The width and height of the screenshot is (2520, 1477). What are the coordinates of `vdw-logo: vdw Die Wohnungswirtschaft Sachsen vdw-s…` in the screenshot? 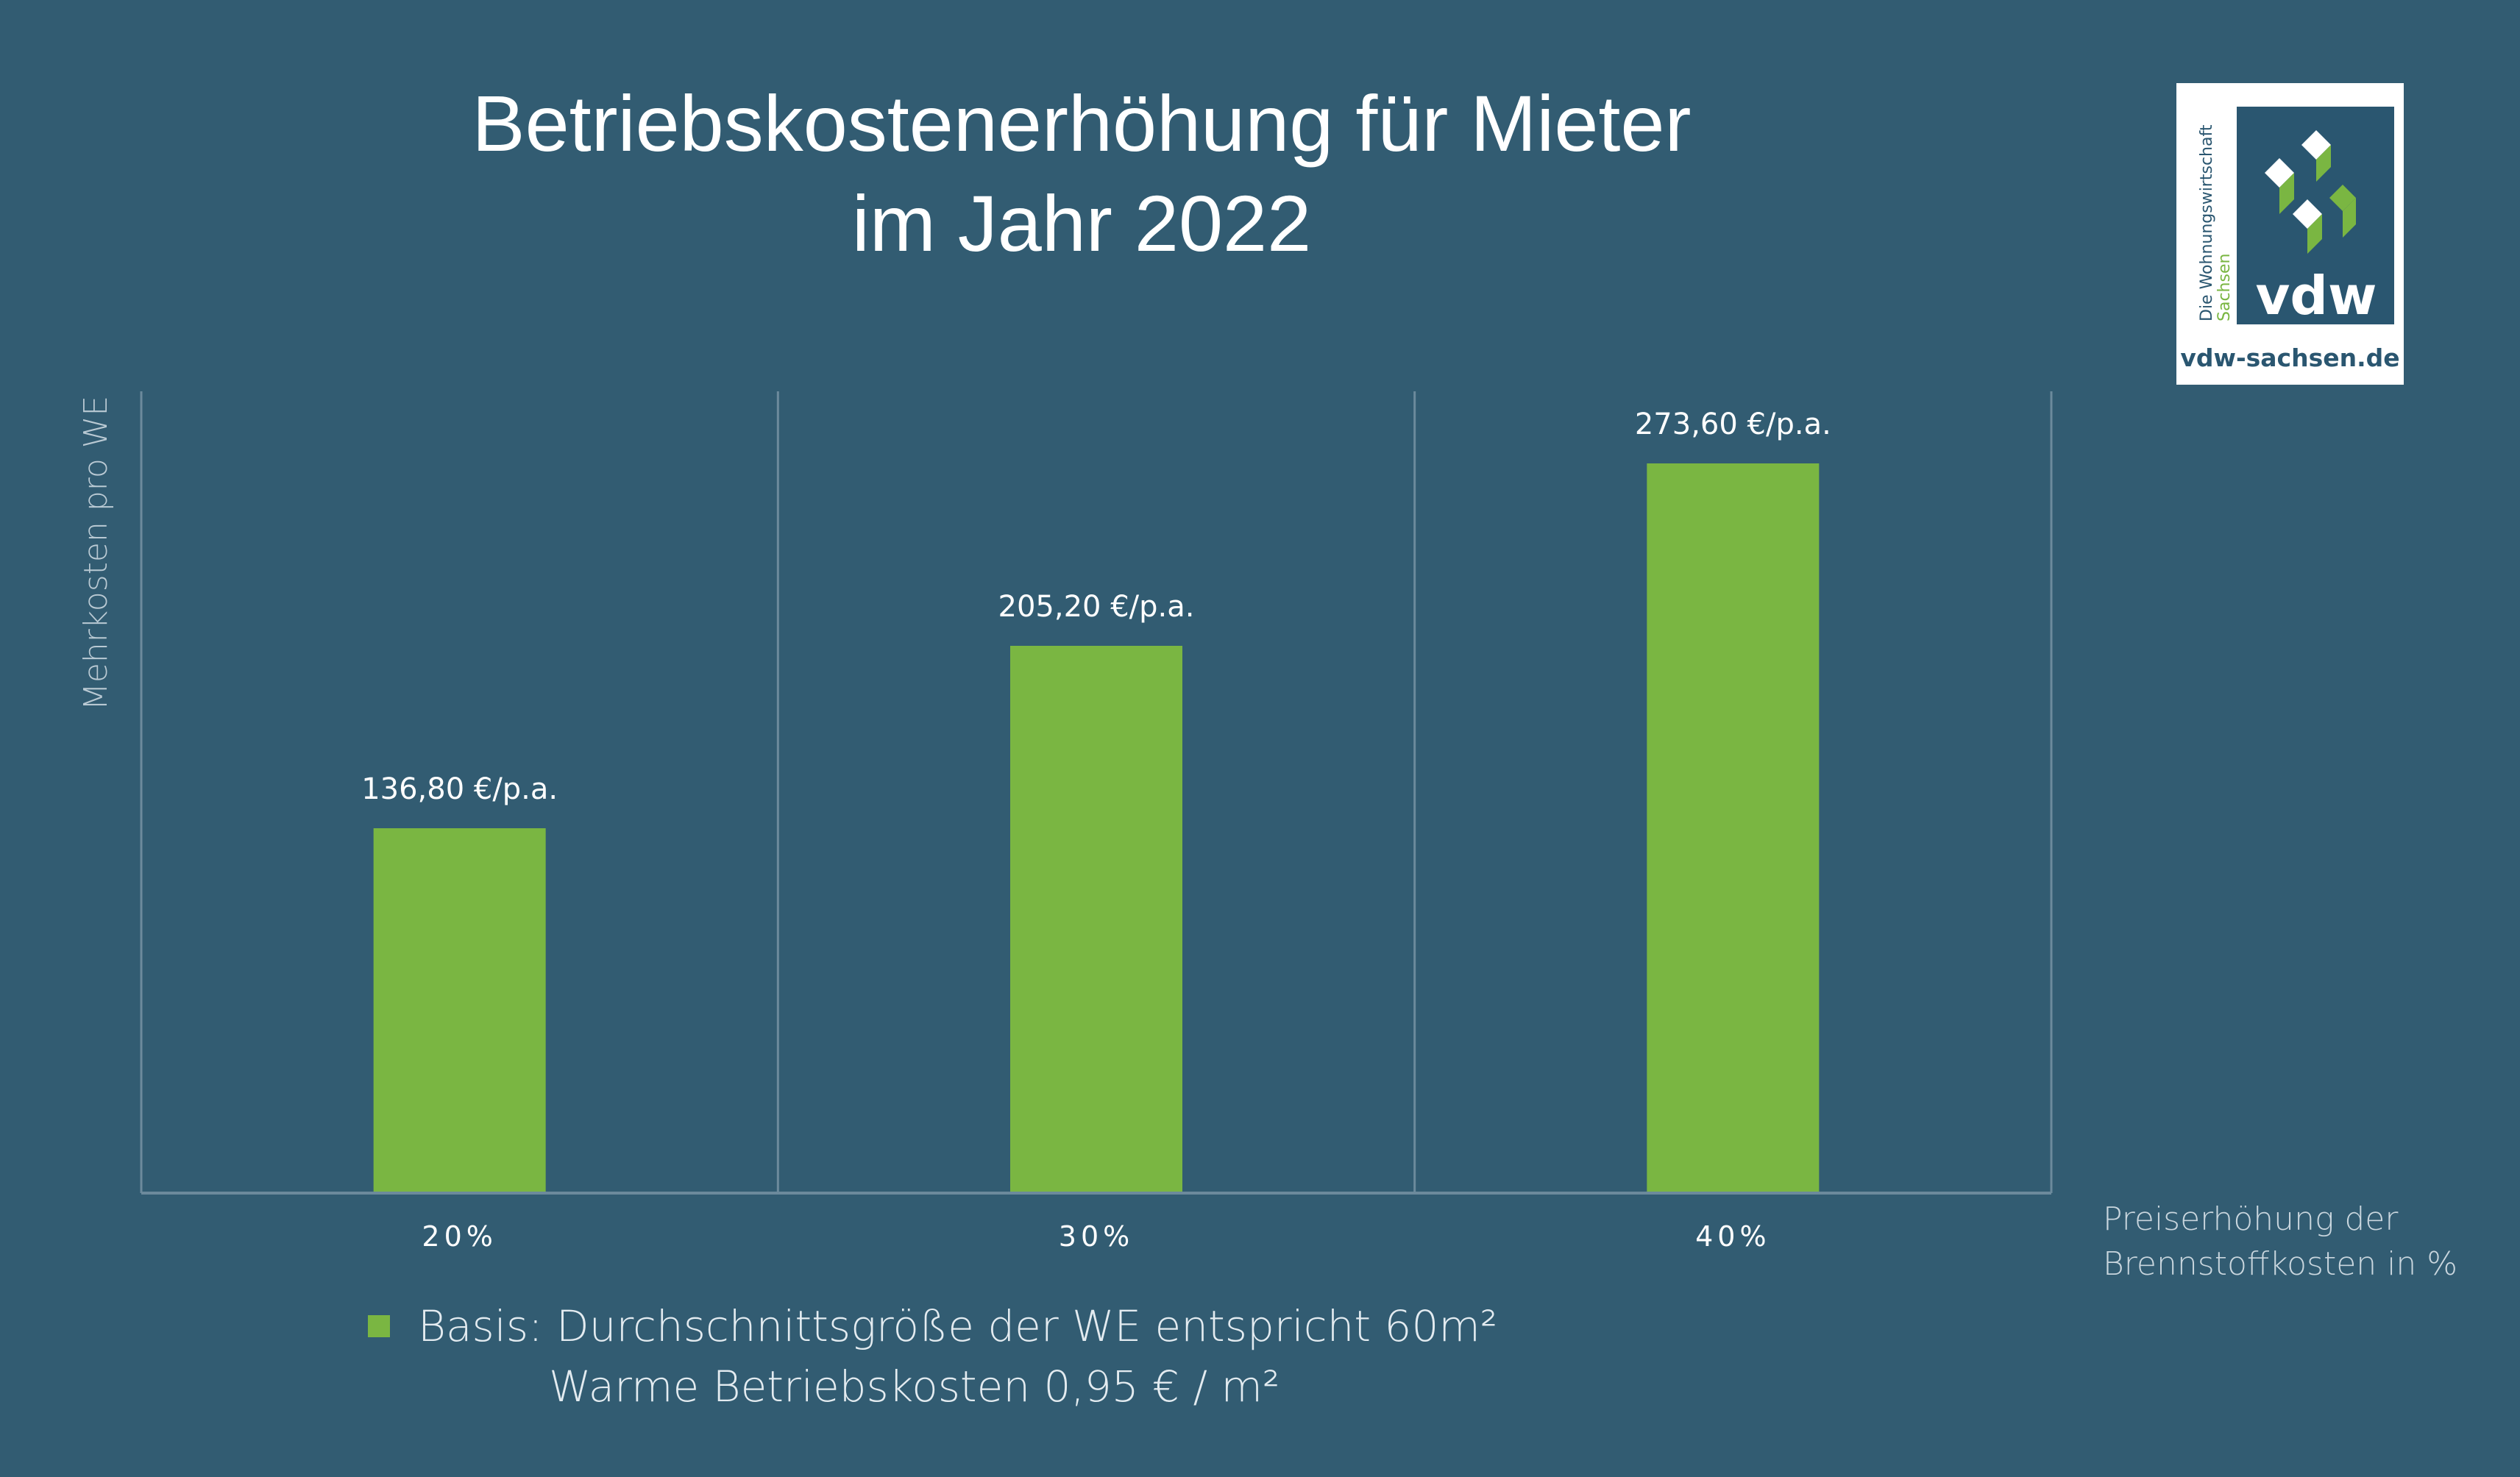 It's located at (2290, 234).